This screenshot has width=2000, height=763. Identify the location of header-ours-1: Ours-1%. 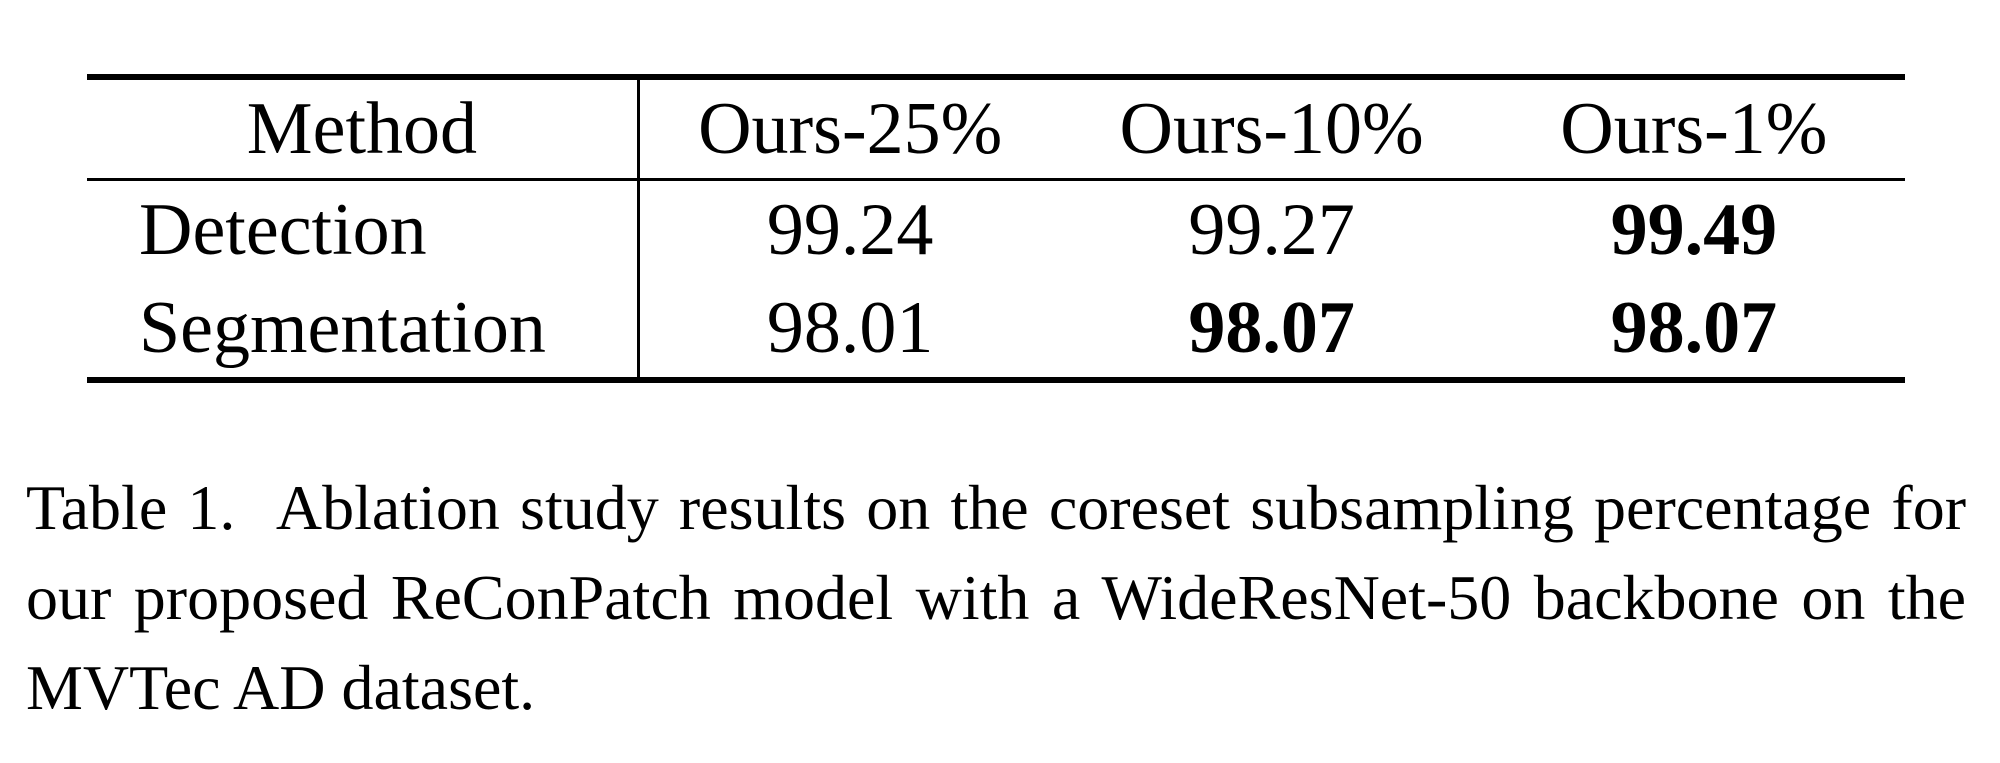
(1694, 129).